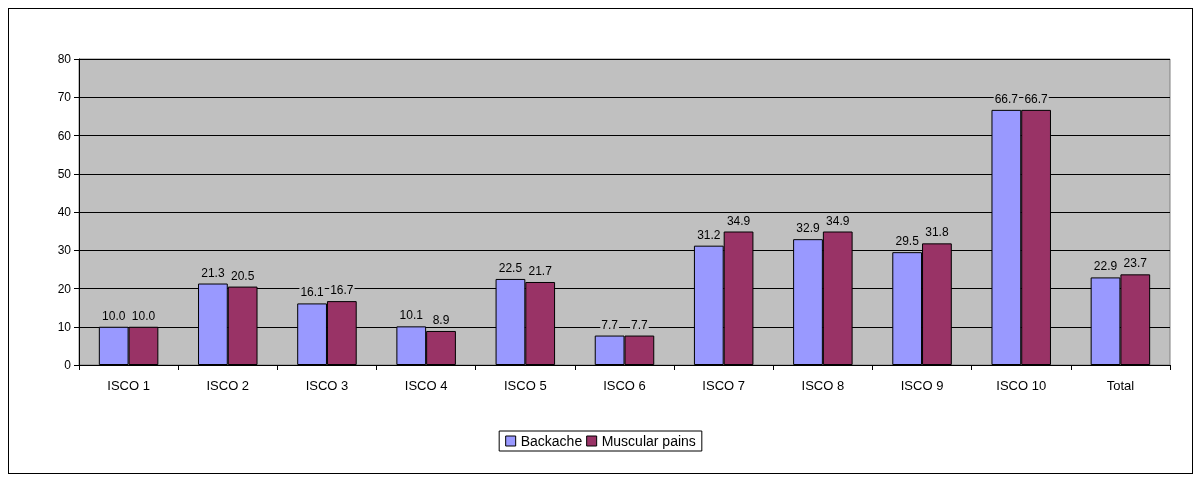  What do you see at coordinates (64, 250) in the screenshot?
I see `y-tick-label: 30` at bounding box center [64, 250].